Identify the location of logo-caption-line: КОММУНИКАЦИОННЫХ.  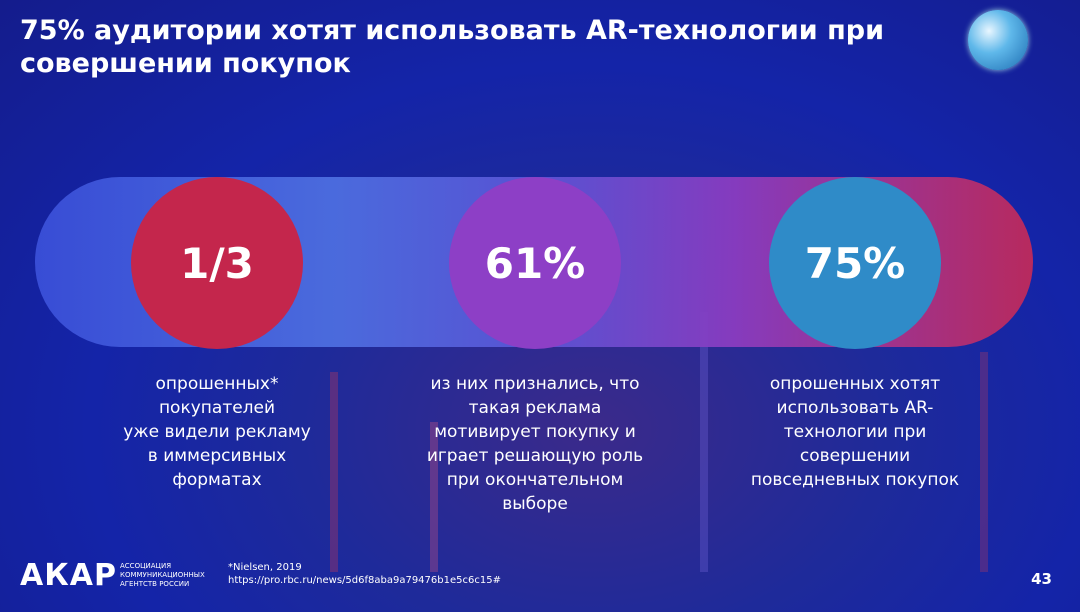
(162, 575).